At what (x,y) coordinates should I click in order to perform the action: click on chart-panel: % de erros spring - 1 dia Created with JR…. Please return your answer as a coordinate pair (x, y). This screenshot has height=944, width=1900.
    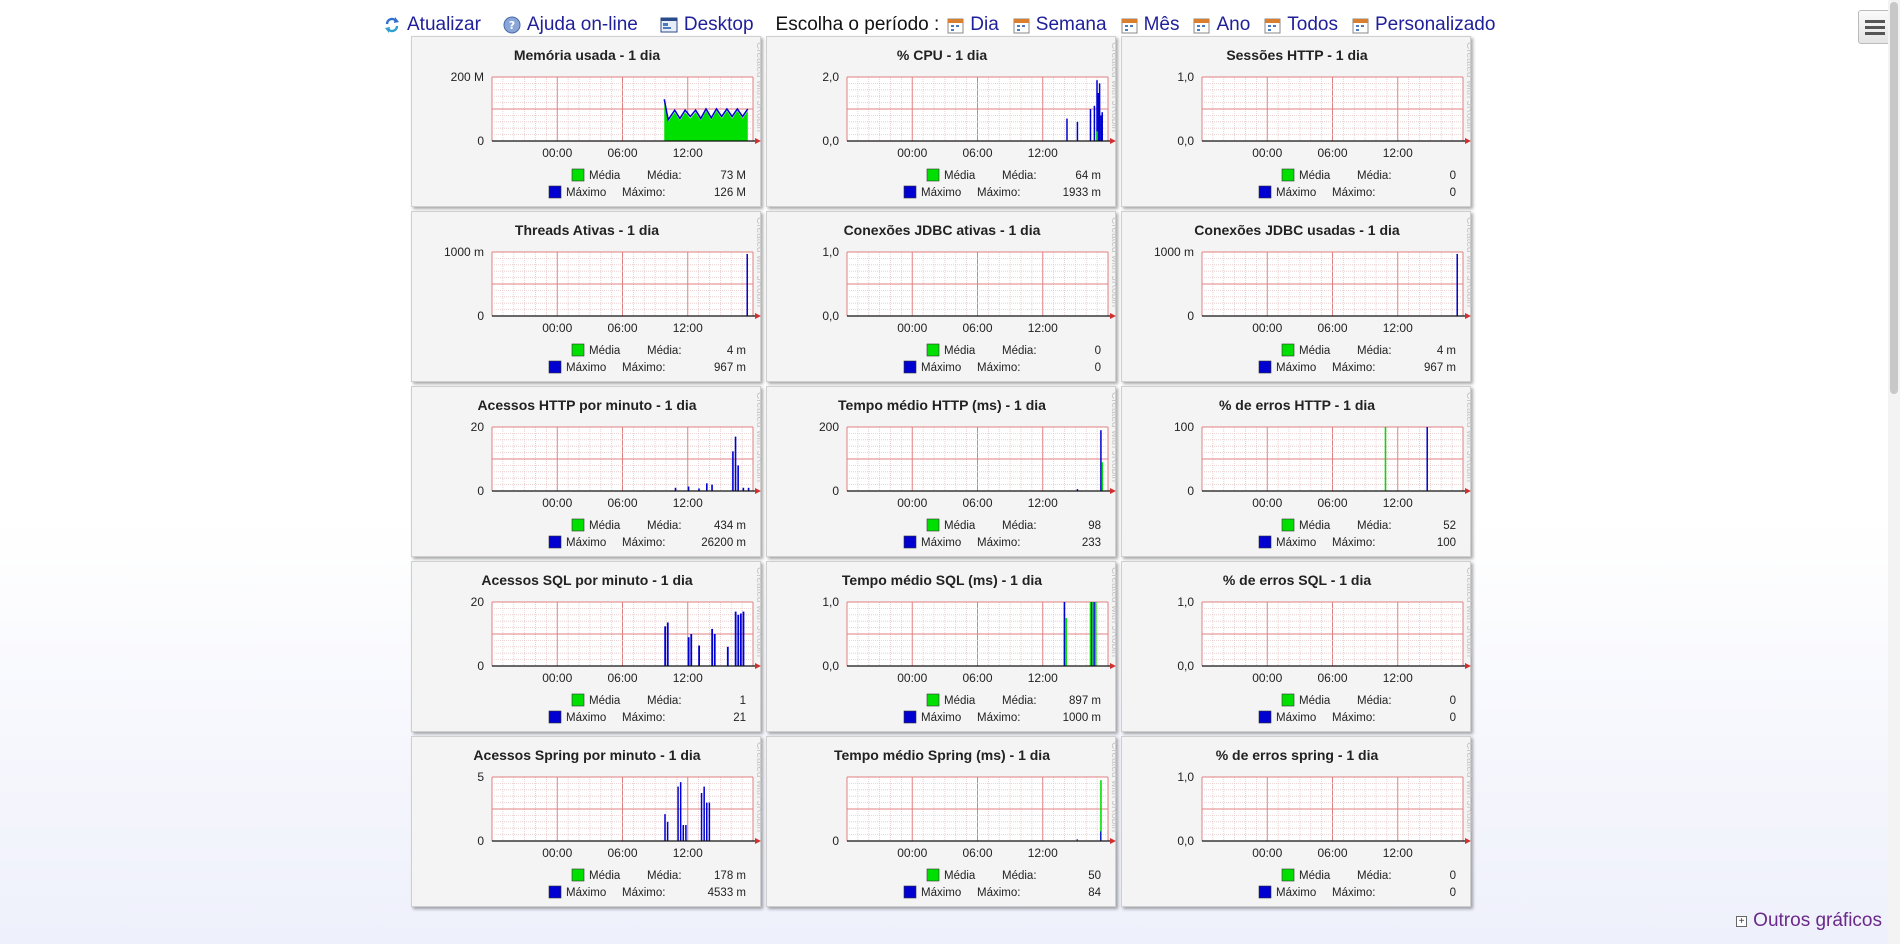
    Looking at the image, I should click on (1296, 821).